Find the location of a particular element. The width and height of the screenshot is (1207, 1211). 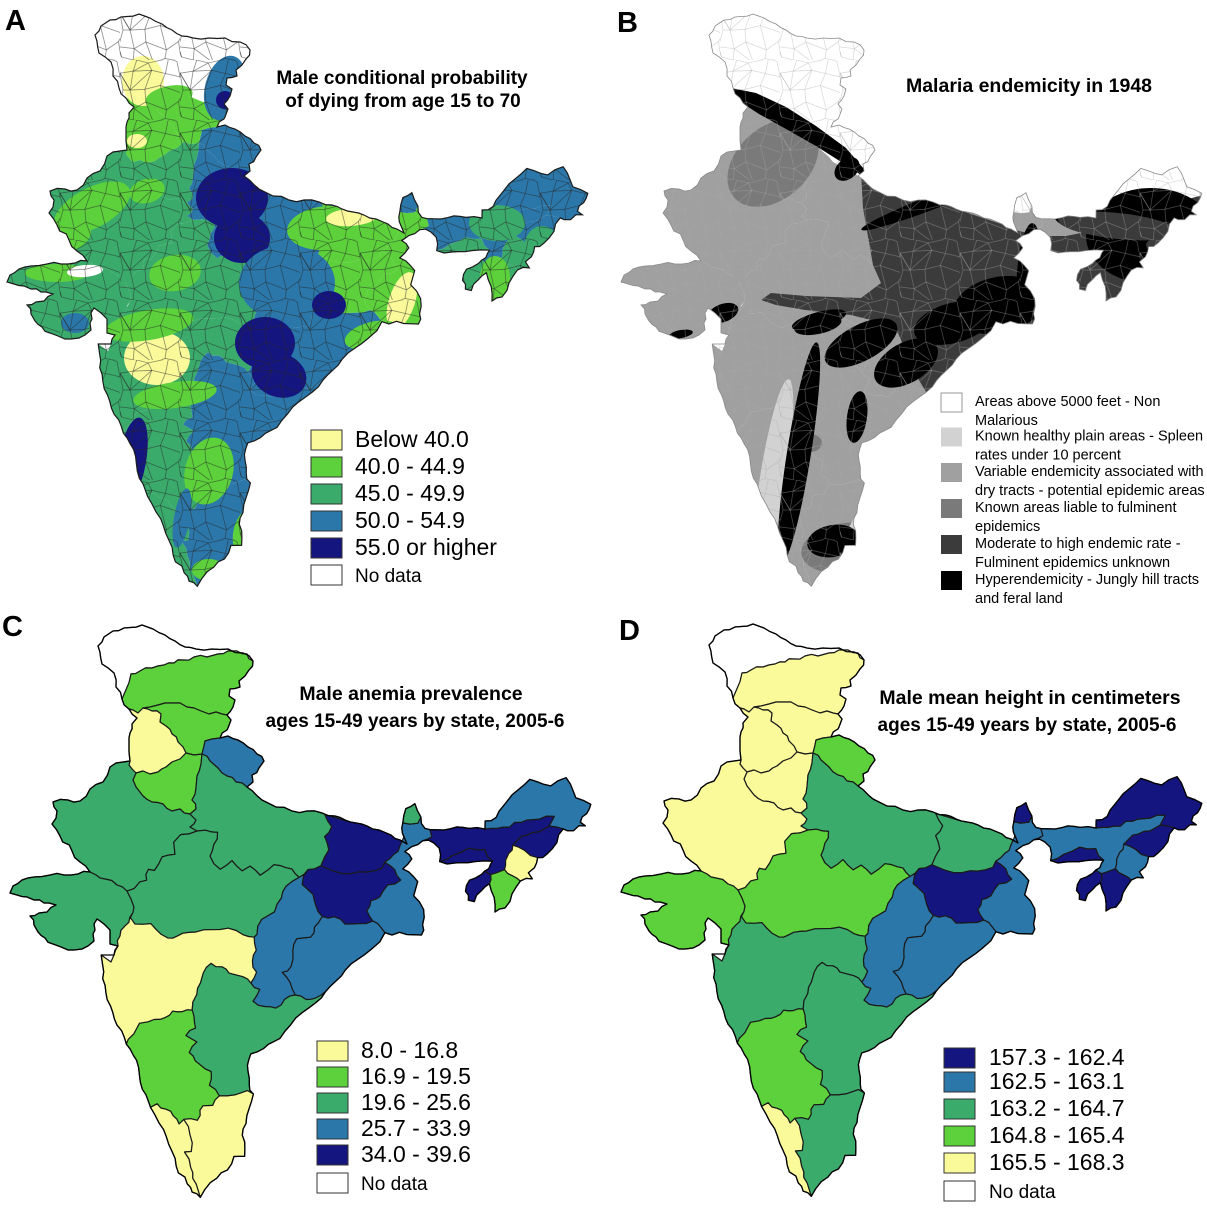

svg-text: 40.0 - 44.9 is located at coordinates (410, 466).